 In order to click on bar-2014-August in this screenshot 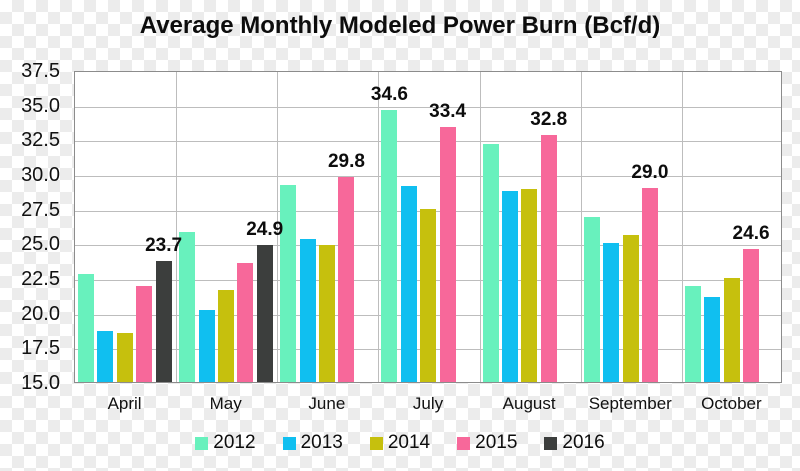, I will do `click(529, 285)`.